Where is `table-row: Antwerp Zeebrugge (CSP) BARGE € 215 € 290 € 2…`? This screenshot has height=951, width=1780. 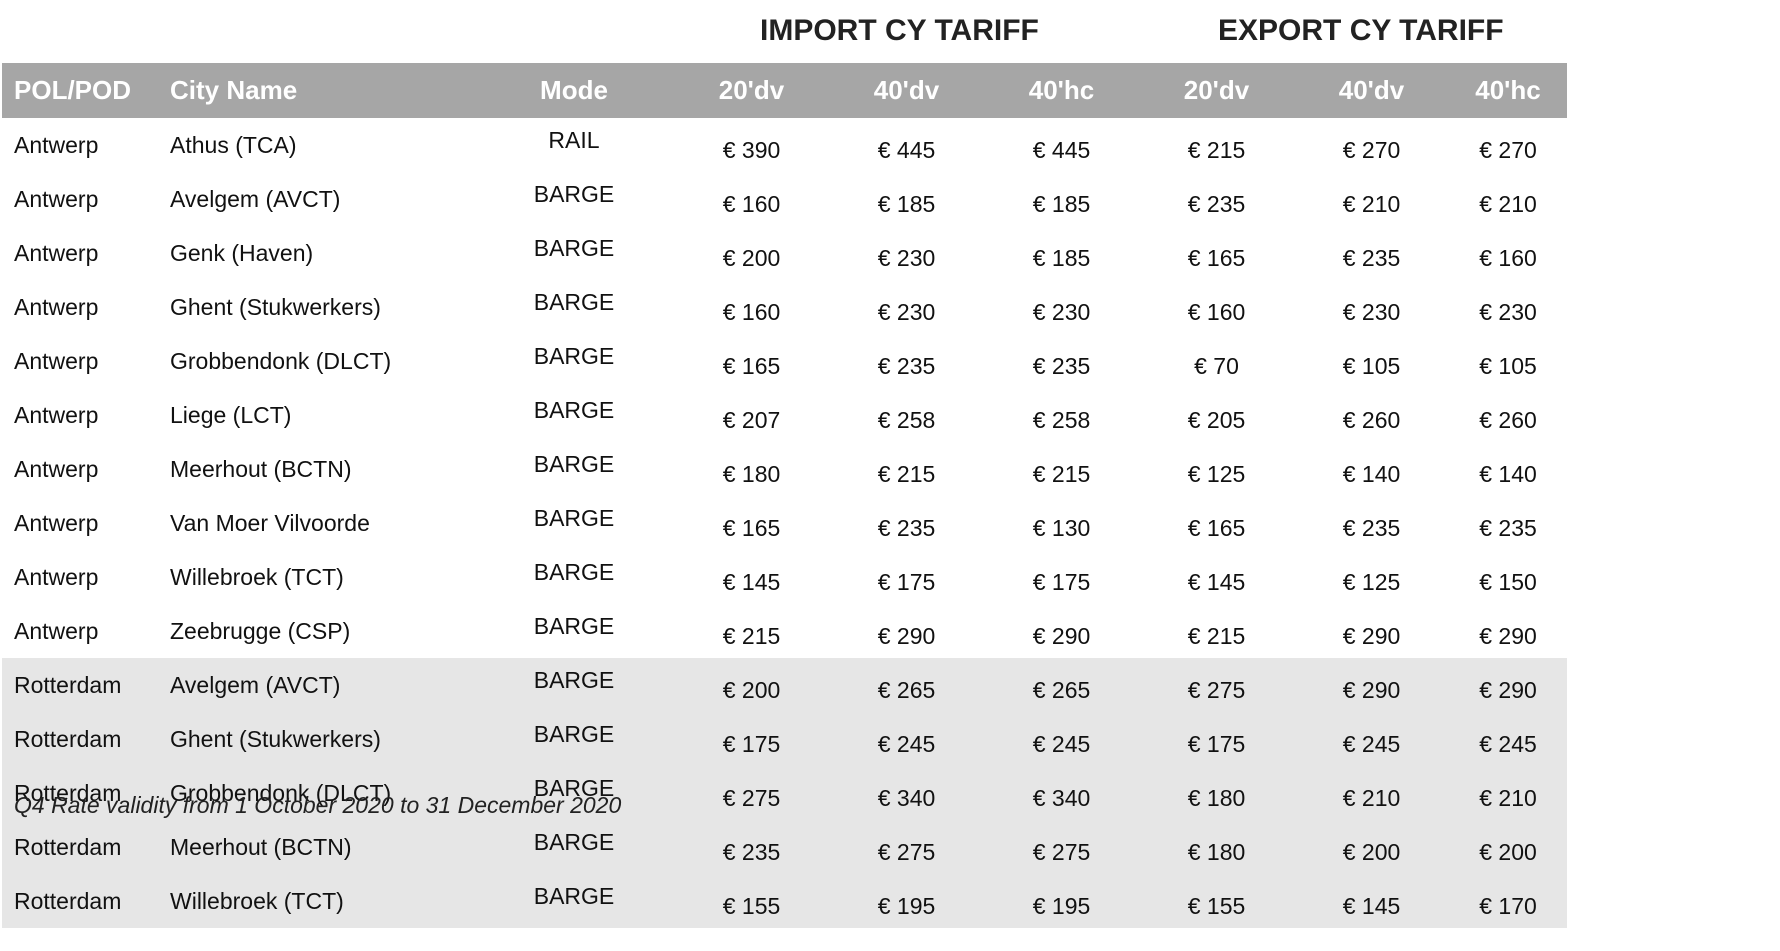 table-row: Antwerp Zeebrugge (CSP) BARGE € 215 € 290 € 2… is located at coordinates (784, 631).